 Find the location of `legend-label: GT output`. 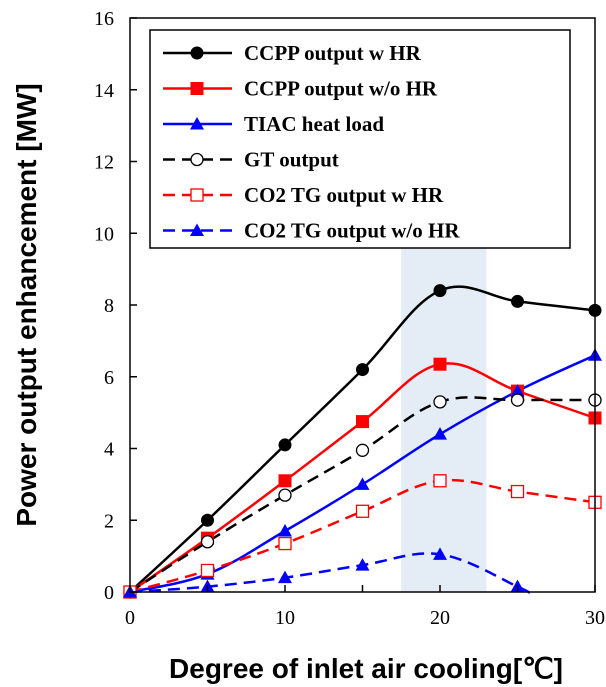

legend-label: GT output is located at coordinates (291, 160).